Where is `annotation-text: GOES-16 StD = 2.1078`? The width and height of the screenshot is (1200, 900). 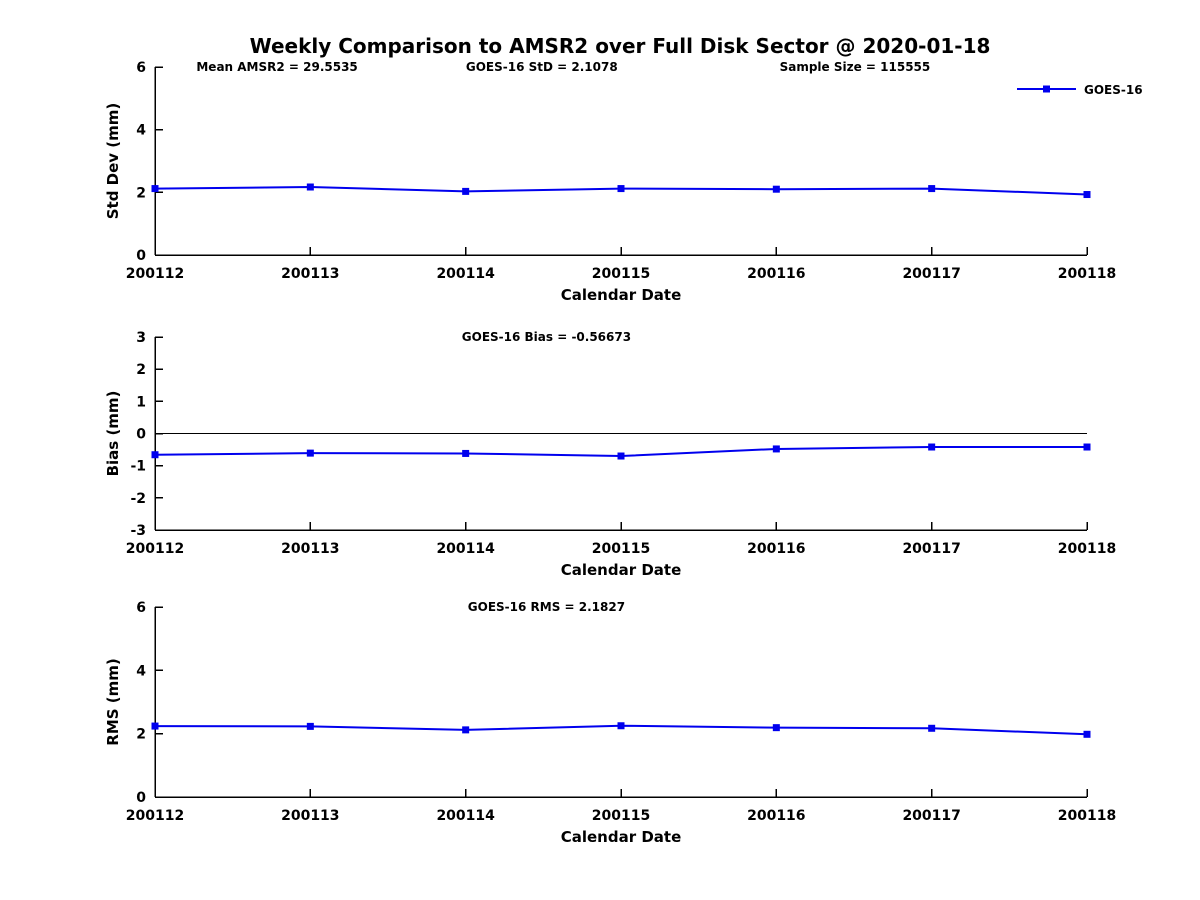 annotation-text: GOES-16 StD = 2.1078 is located at coordinates (542, 67).